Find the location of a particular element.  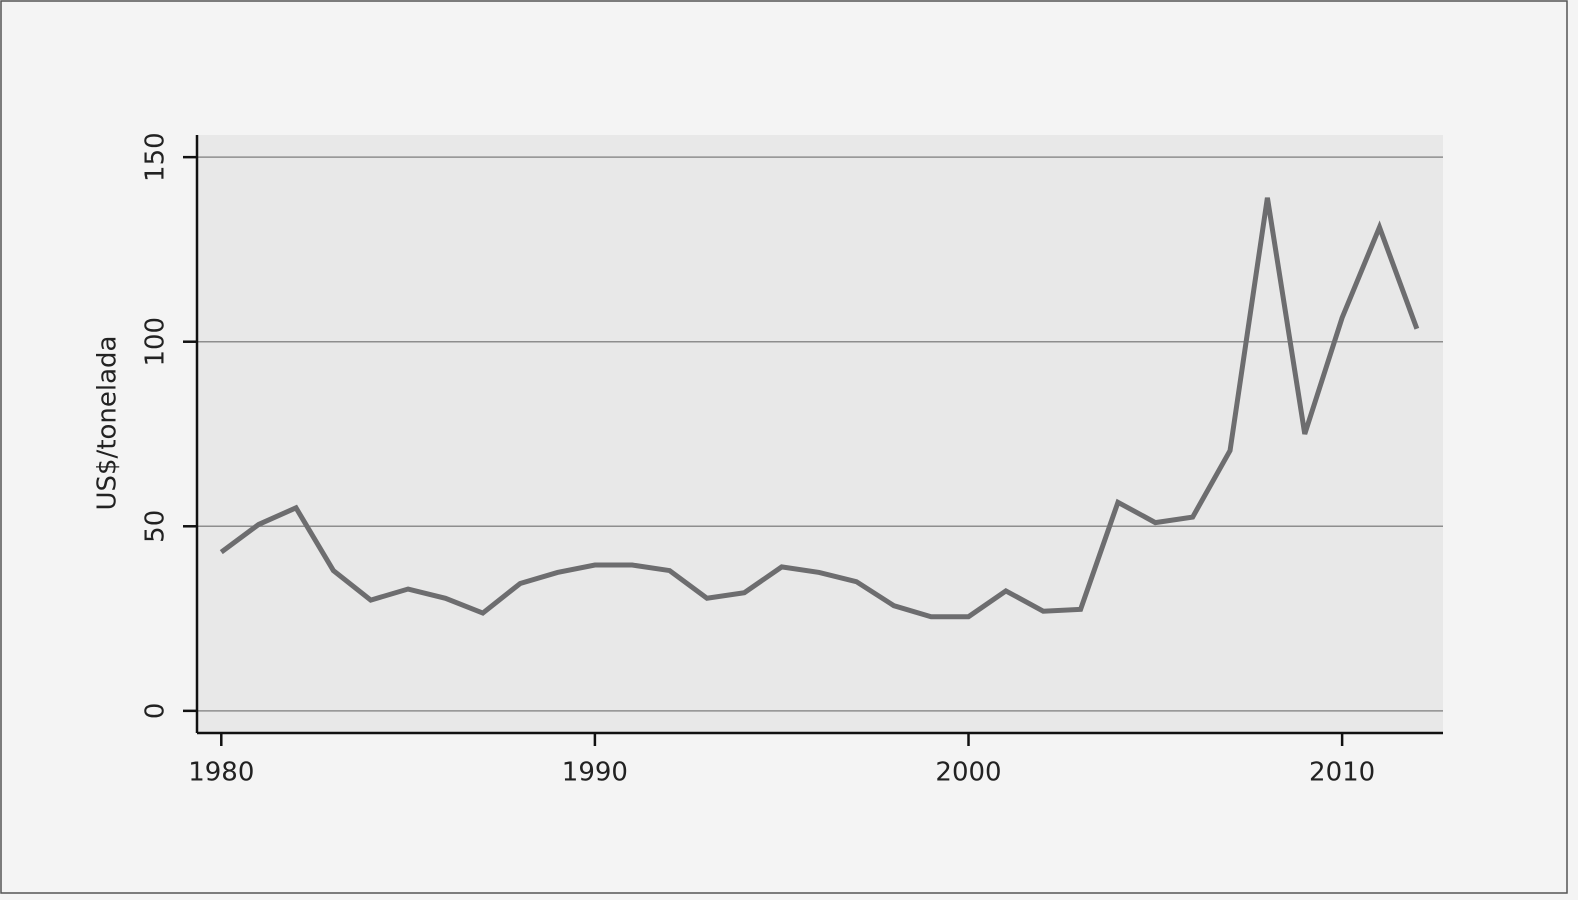

x-tick-label: 1990 is located at coordinates (595, 773).